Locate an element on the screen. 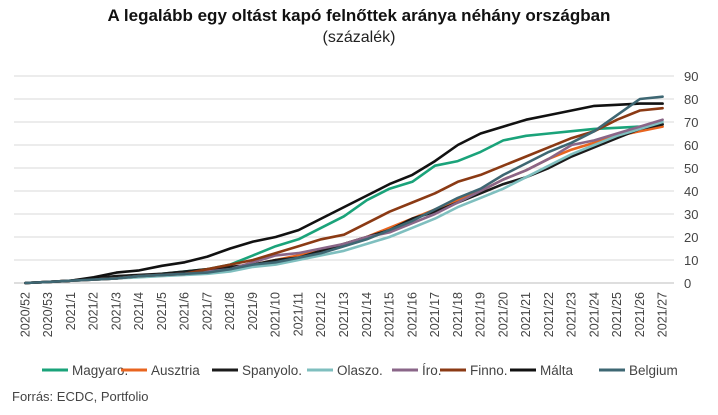 The height and width of the screenshot is (415, 718). x-tick-label: 2020/52 is located at coordinates (25, 314).